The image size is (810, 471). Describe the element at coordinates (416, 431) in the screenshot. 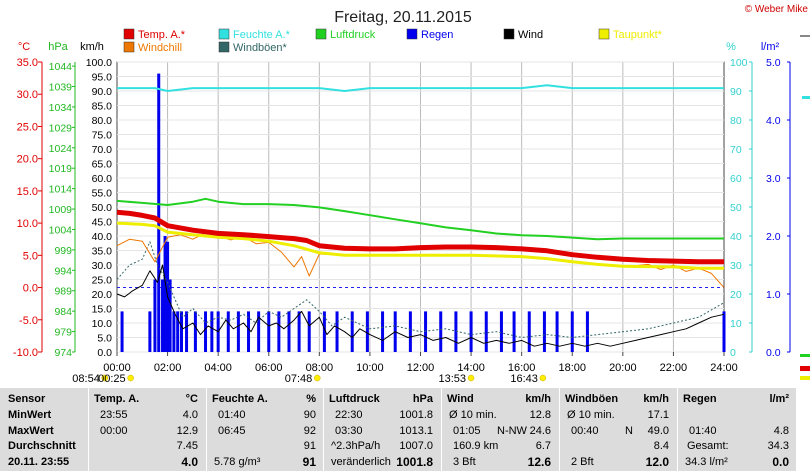

I see `pressure-max-val: 1013.1` at that location.